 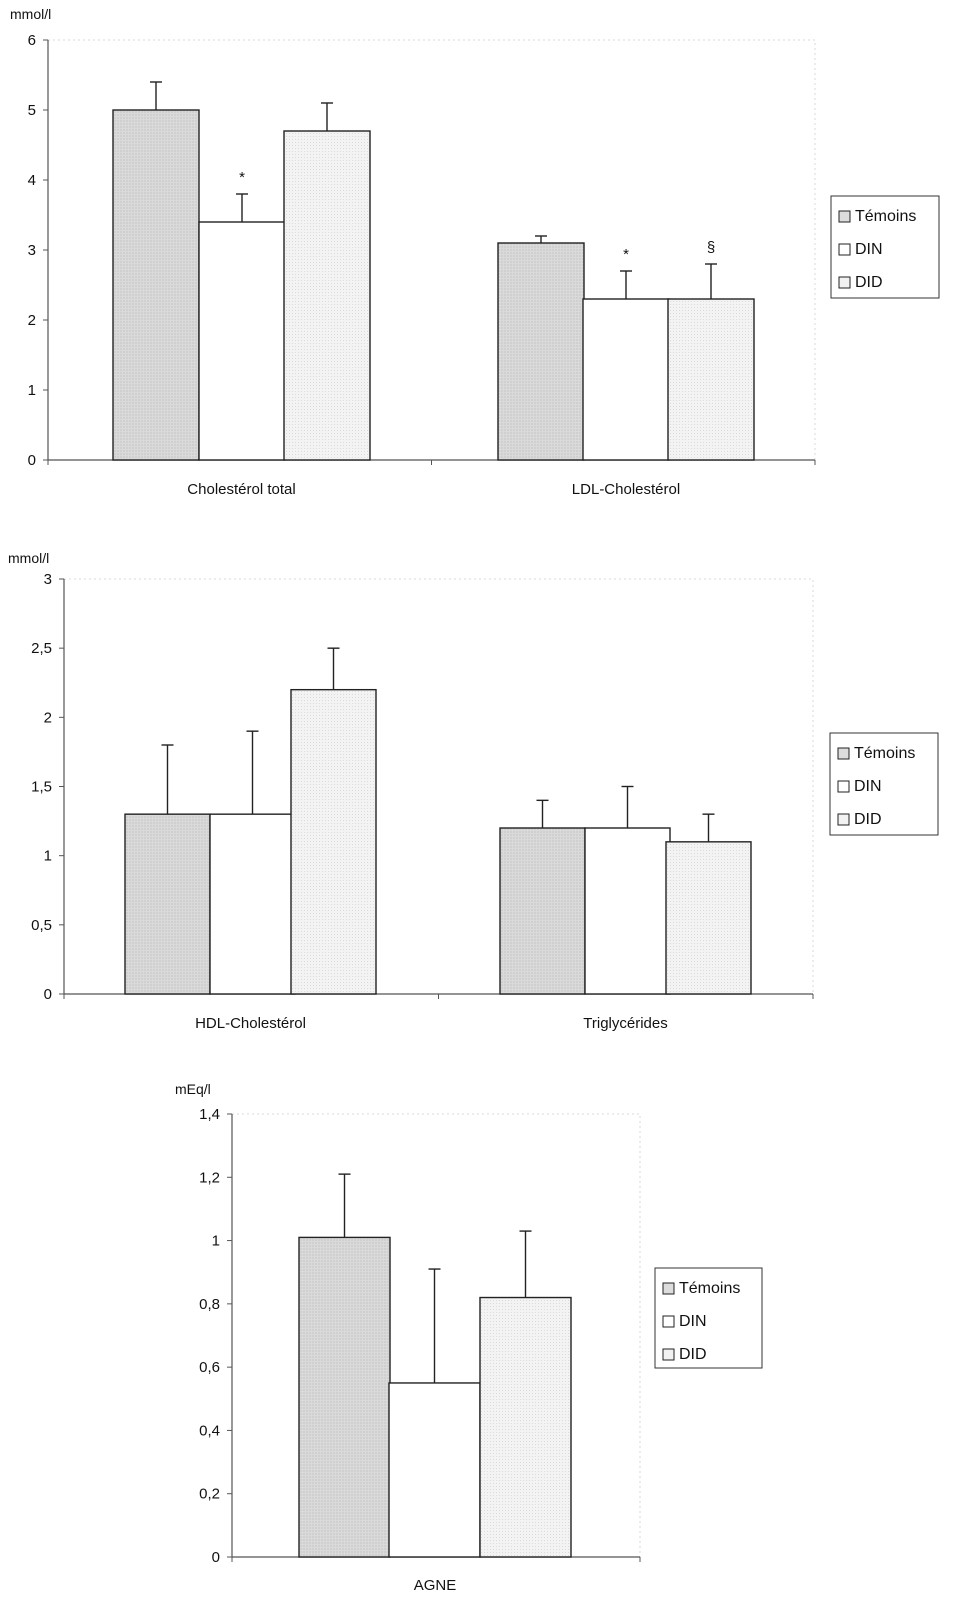 What do you see at coordinates (41, 648) in the screenshot?
I see `y-tick-label: 2,5` at bounding box center [41, 648].